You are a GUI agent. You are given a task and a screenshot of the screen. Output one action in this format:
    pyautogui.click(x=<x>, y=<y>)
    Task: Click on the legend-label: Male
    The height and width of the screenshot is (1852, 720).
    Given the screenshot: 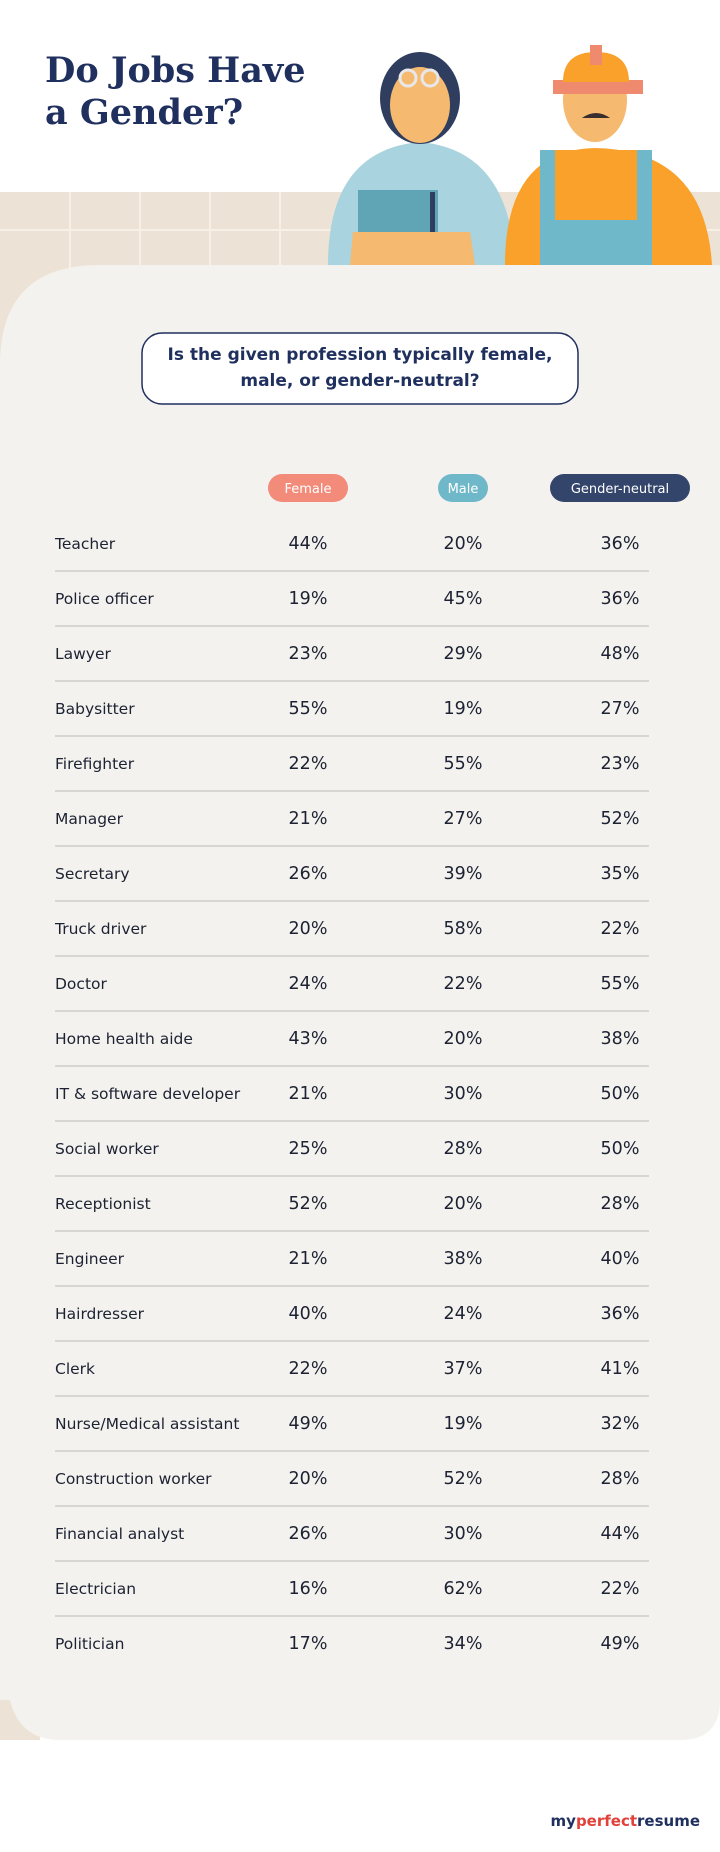 What is the action you would take?
    pyautogui.click(x=463, y=489)
    